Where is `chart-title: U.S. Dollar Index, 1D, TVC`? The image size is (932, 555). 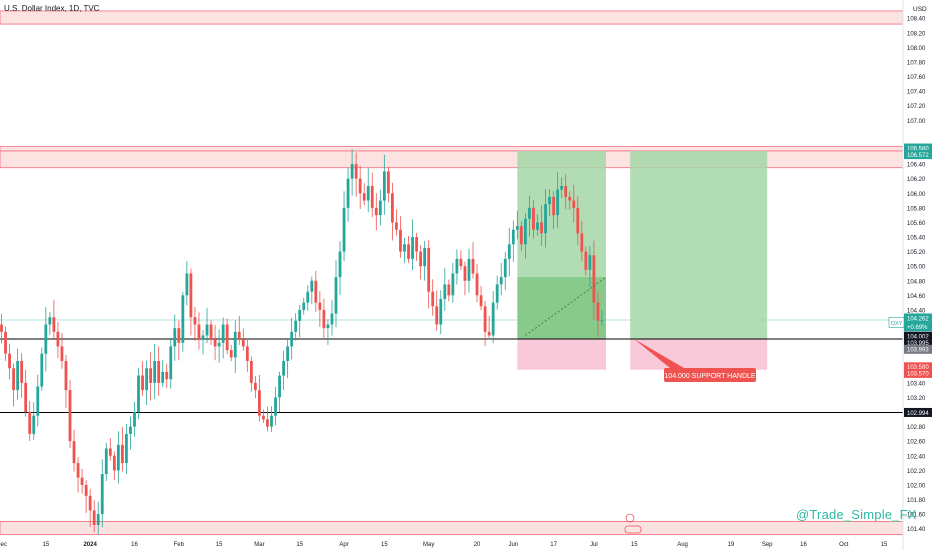
chart-title: U.S. Dollar Index, 1D, TVC is located at coordinates (52, 8).